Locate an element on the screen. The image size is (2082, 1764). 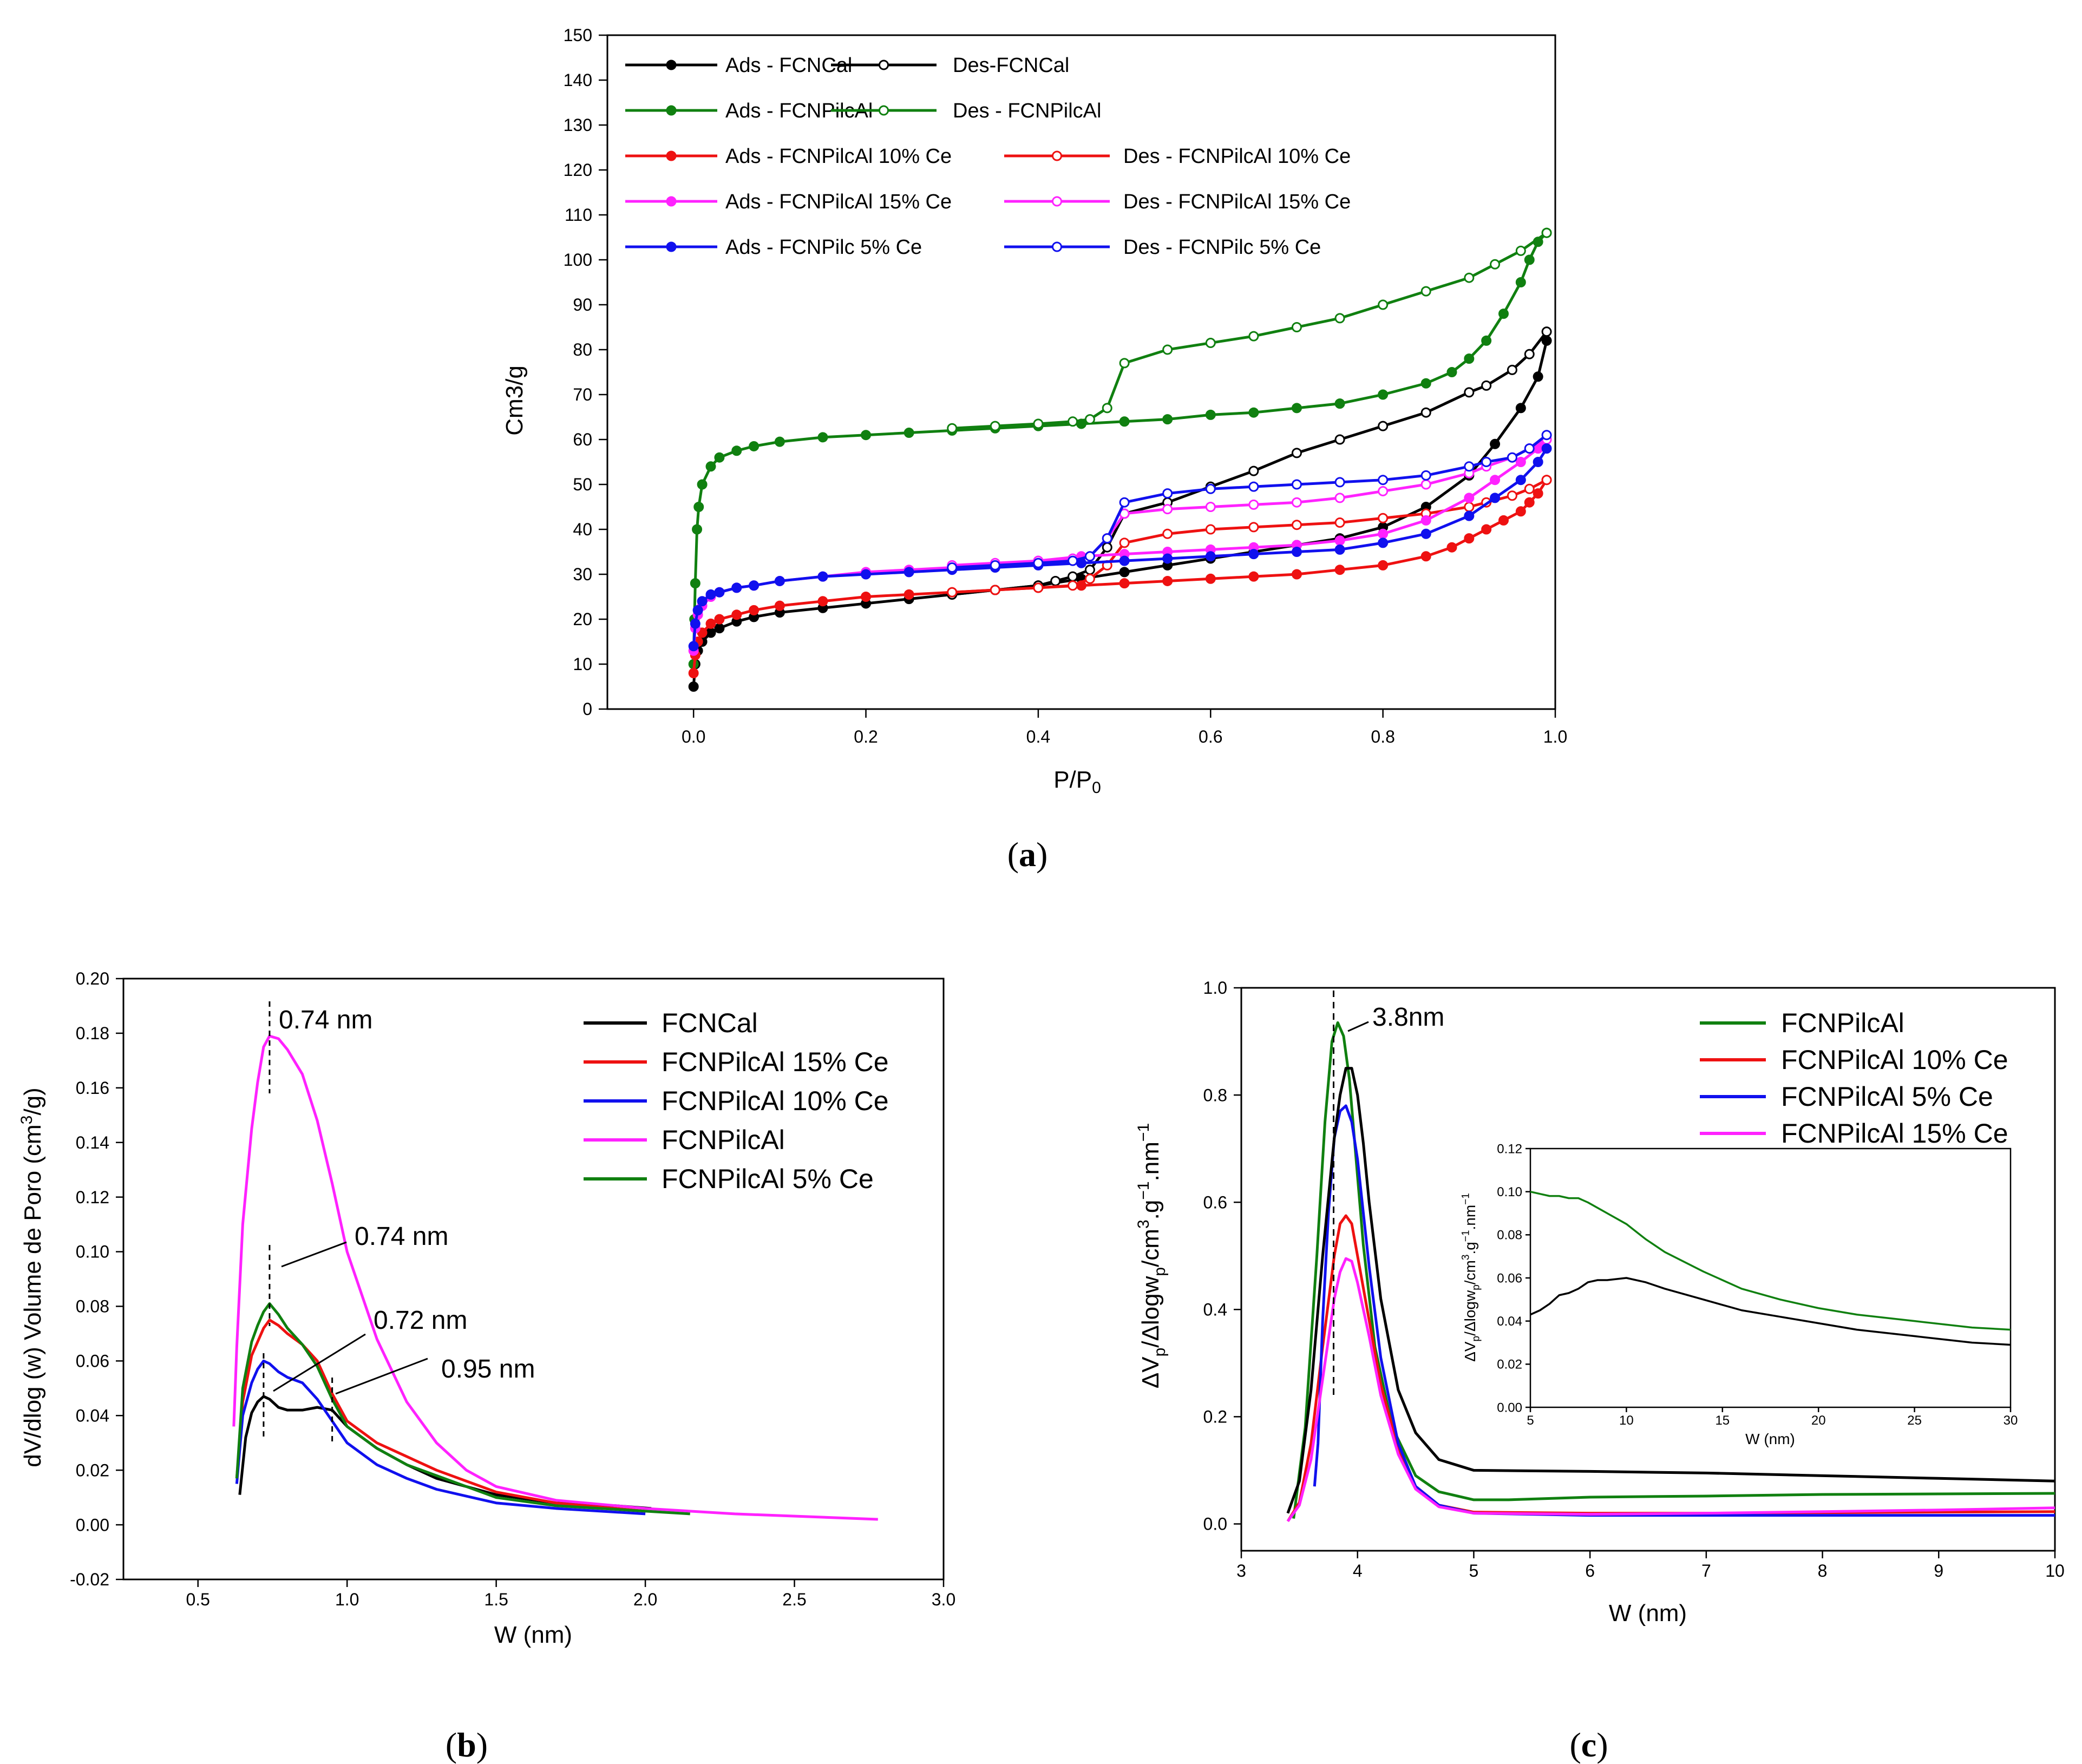
chart-b-xtick-label: 2.0 is located at coordinates (645, 1600).